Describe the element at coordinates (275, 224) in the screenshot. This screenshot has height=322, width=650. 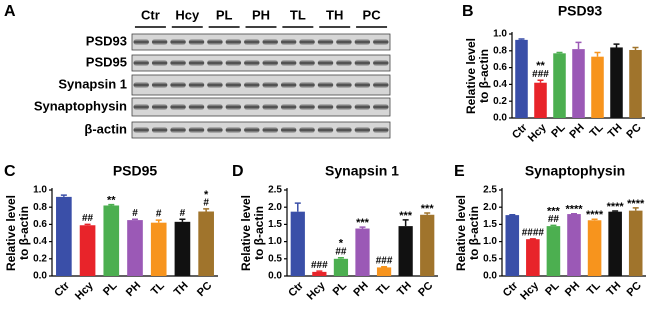
I see `y-tick-label: 1.5` at that location.